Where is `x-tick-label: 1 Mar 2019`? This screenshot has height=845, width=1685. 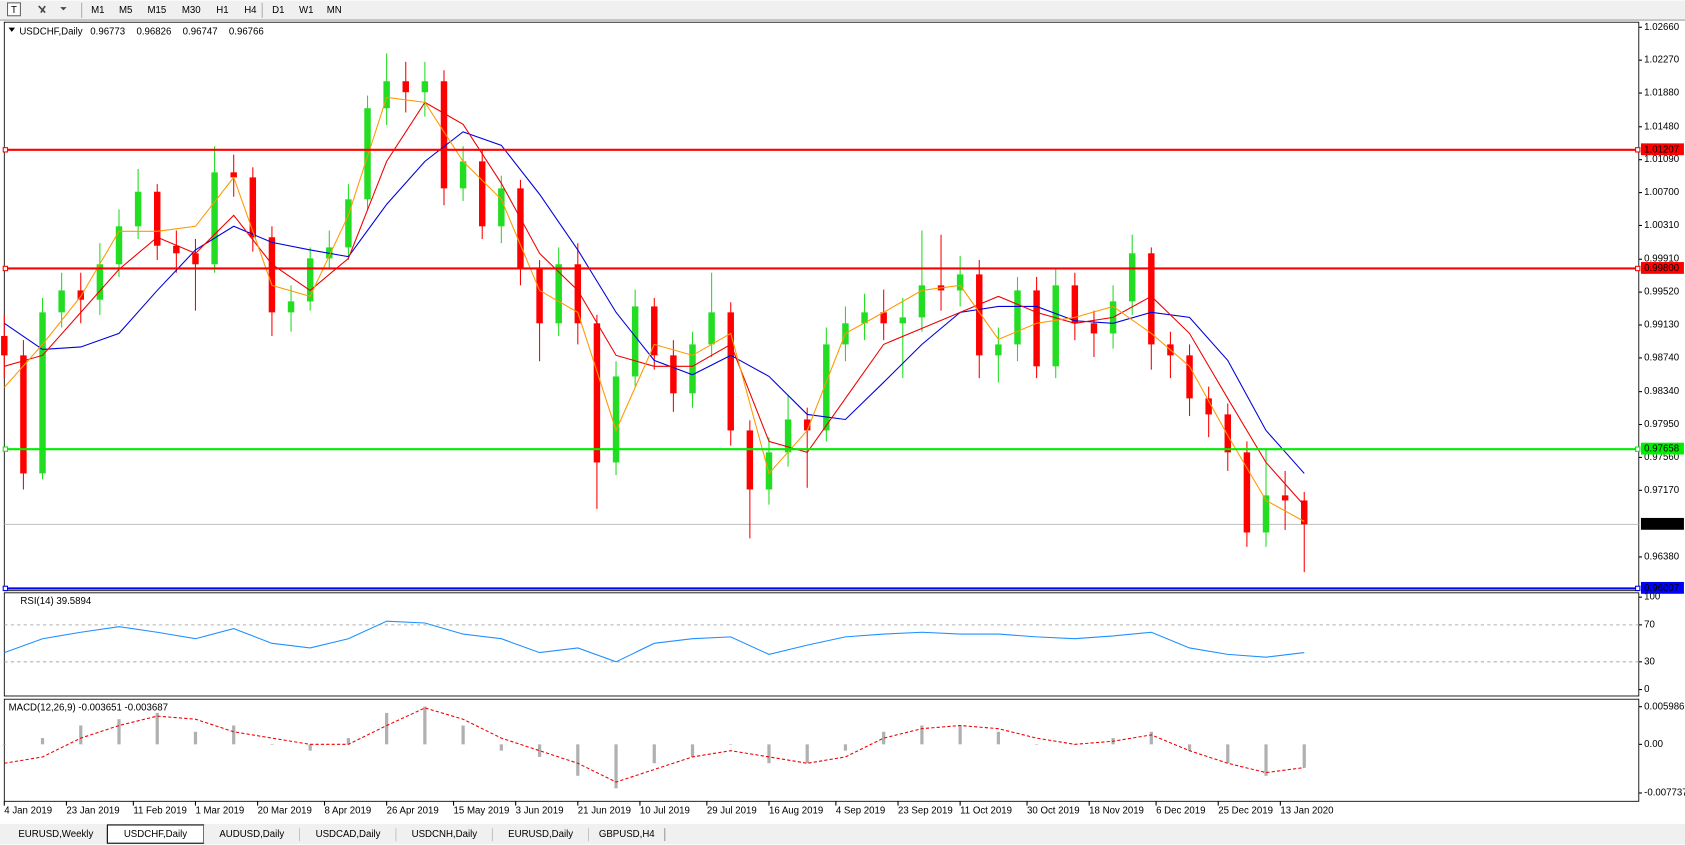 x-tick-label: 1 Mar 2019 is located at coordinates (219, 811).